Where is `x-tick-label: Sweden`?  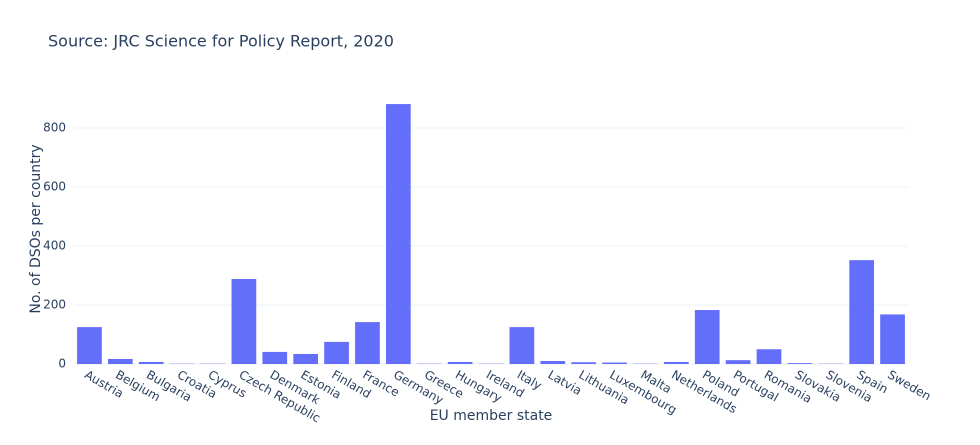 x-tick-label: Sweden is located at coordinates (909, 386).